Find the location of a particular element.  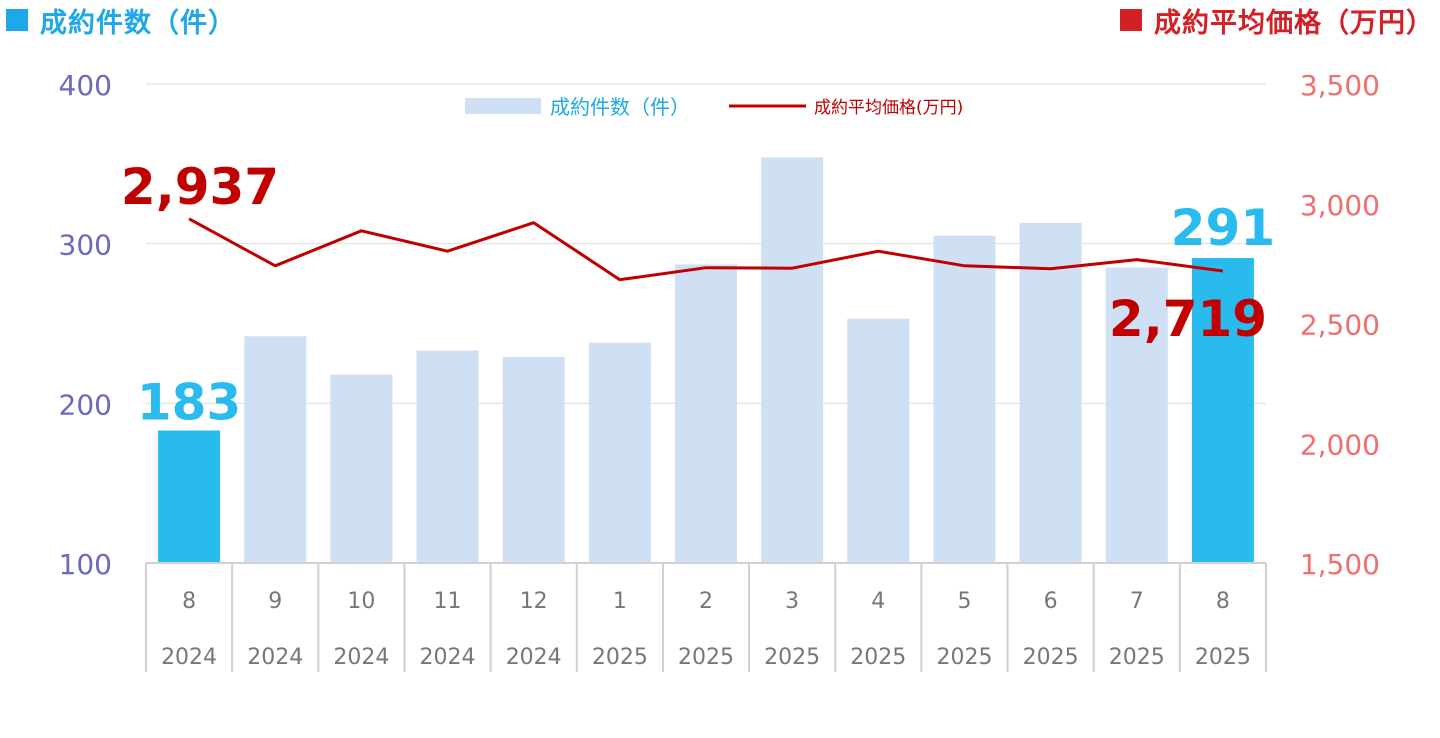

month-label: 4 is located at coordinates (878, 601).